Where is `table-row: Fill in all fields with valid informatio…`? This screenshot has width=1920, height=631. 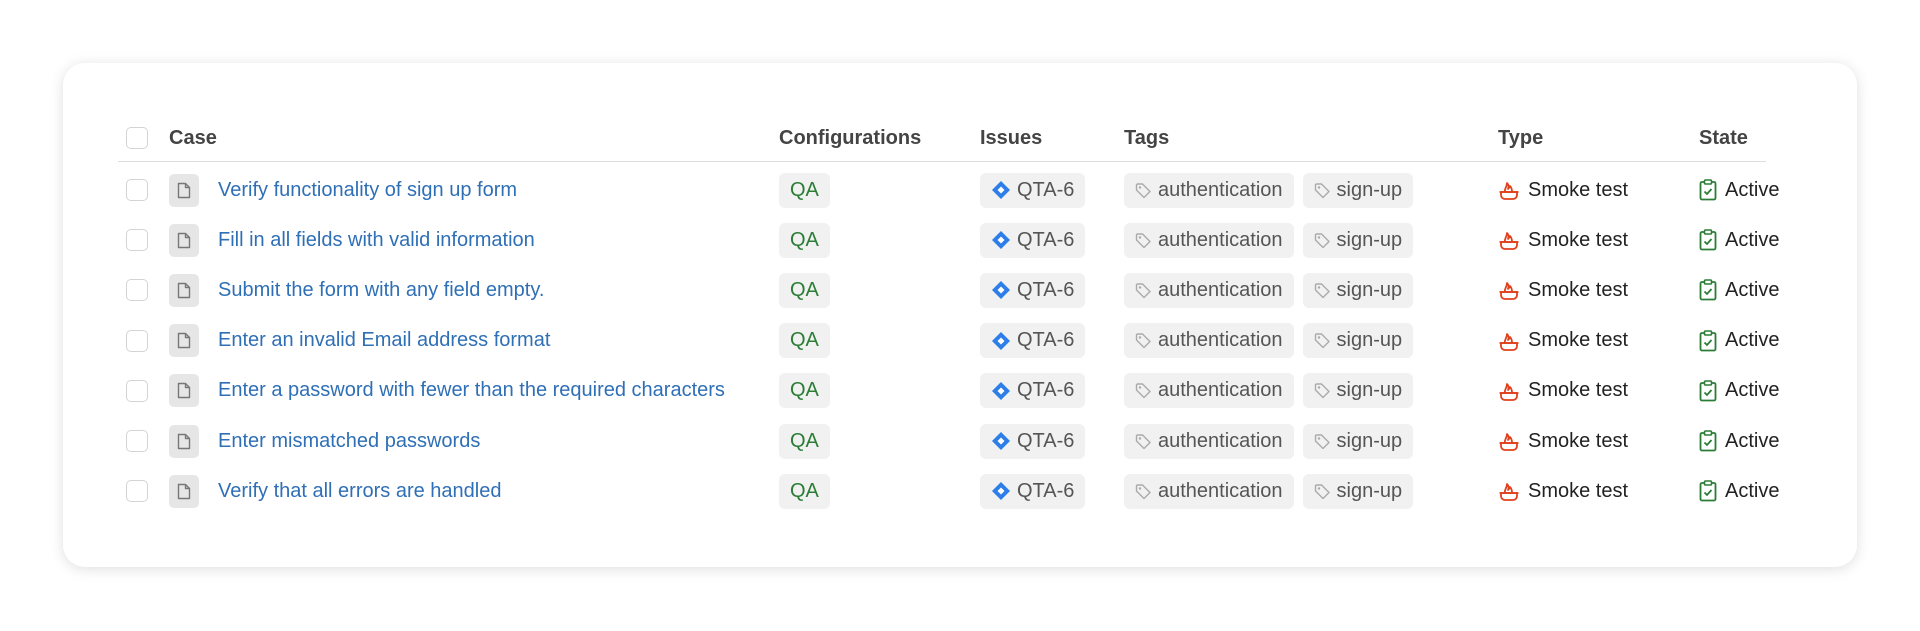
table-row: Fill in all fields with valid informatio… is located at coordinates (960, 240).